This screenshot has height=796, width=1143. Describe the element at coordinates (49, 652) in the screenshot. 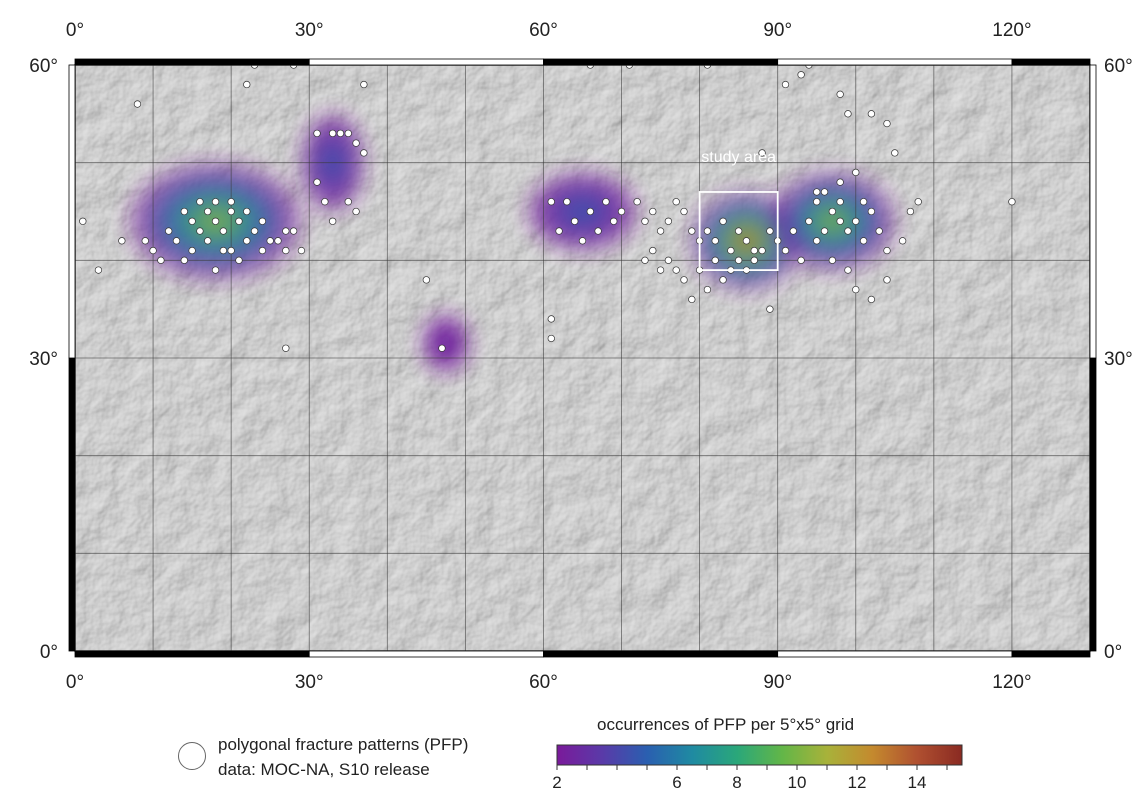

I see `y-tick-label-left: 0°` at that location.